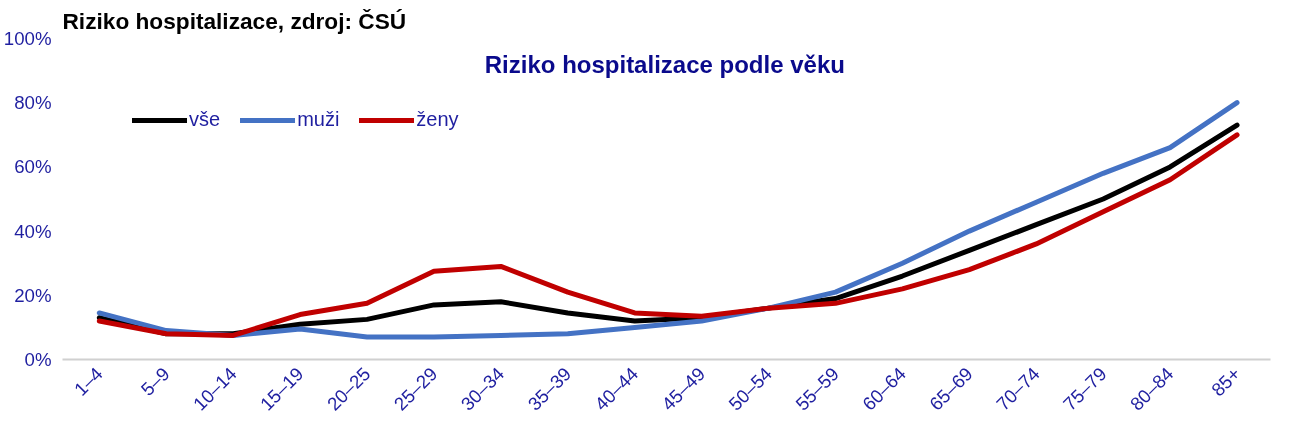  Describe the element at coordinates (205, 119) in the screenshot. I see `legend-label: vše` at that location.